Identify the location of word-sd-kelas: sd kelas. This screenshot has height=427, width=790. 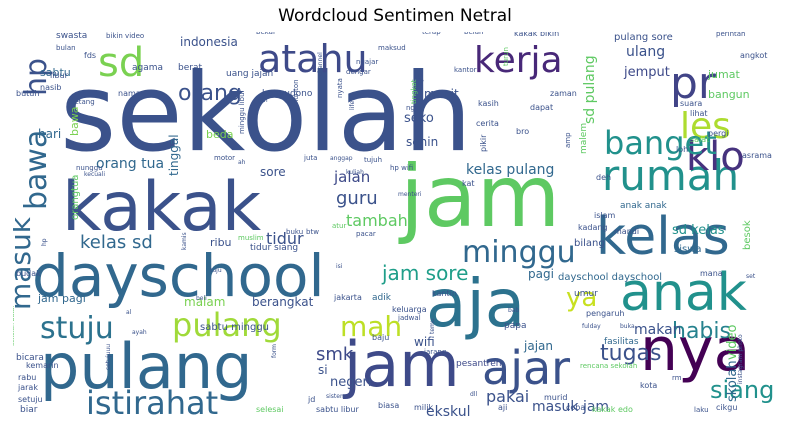
(698, 230).